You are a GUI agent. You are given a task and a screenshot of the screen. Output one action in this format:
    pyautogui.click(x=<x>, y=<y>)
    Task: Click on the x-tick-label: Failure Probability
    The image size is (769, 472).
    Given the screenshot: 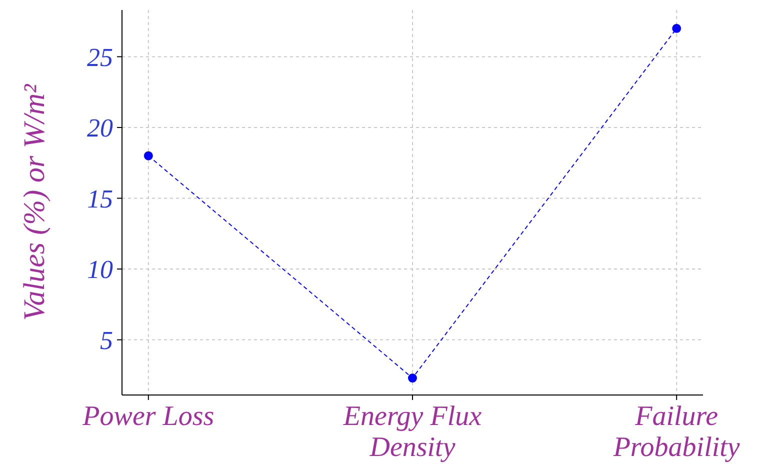 What is the action you would take?
    pyautogui.click(x=676, y=432)
    